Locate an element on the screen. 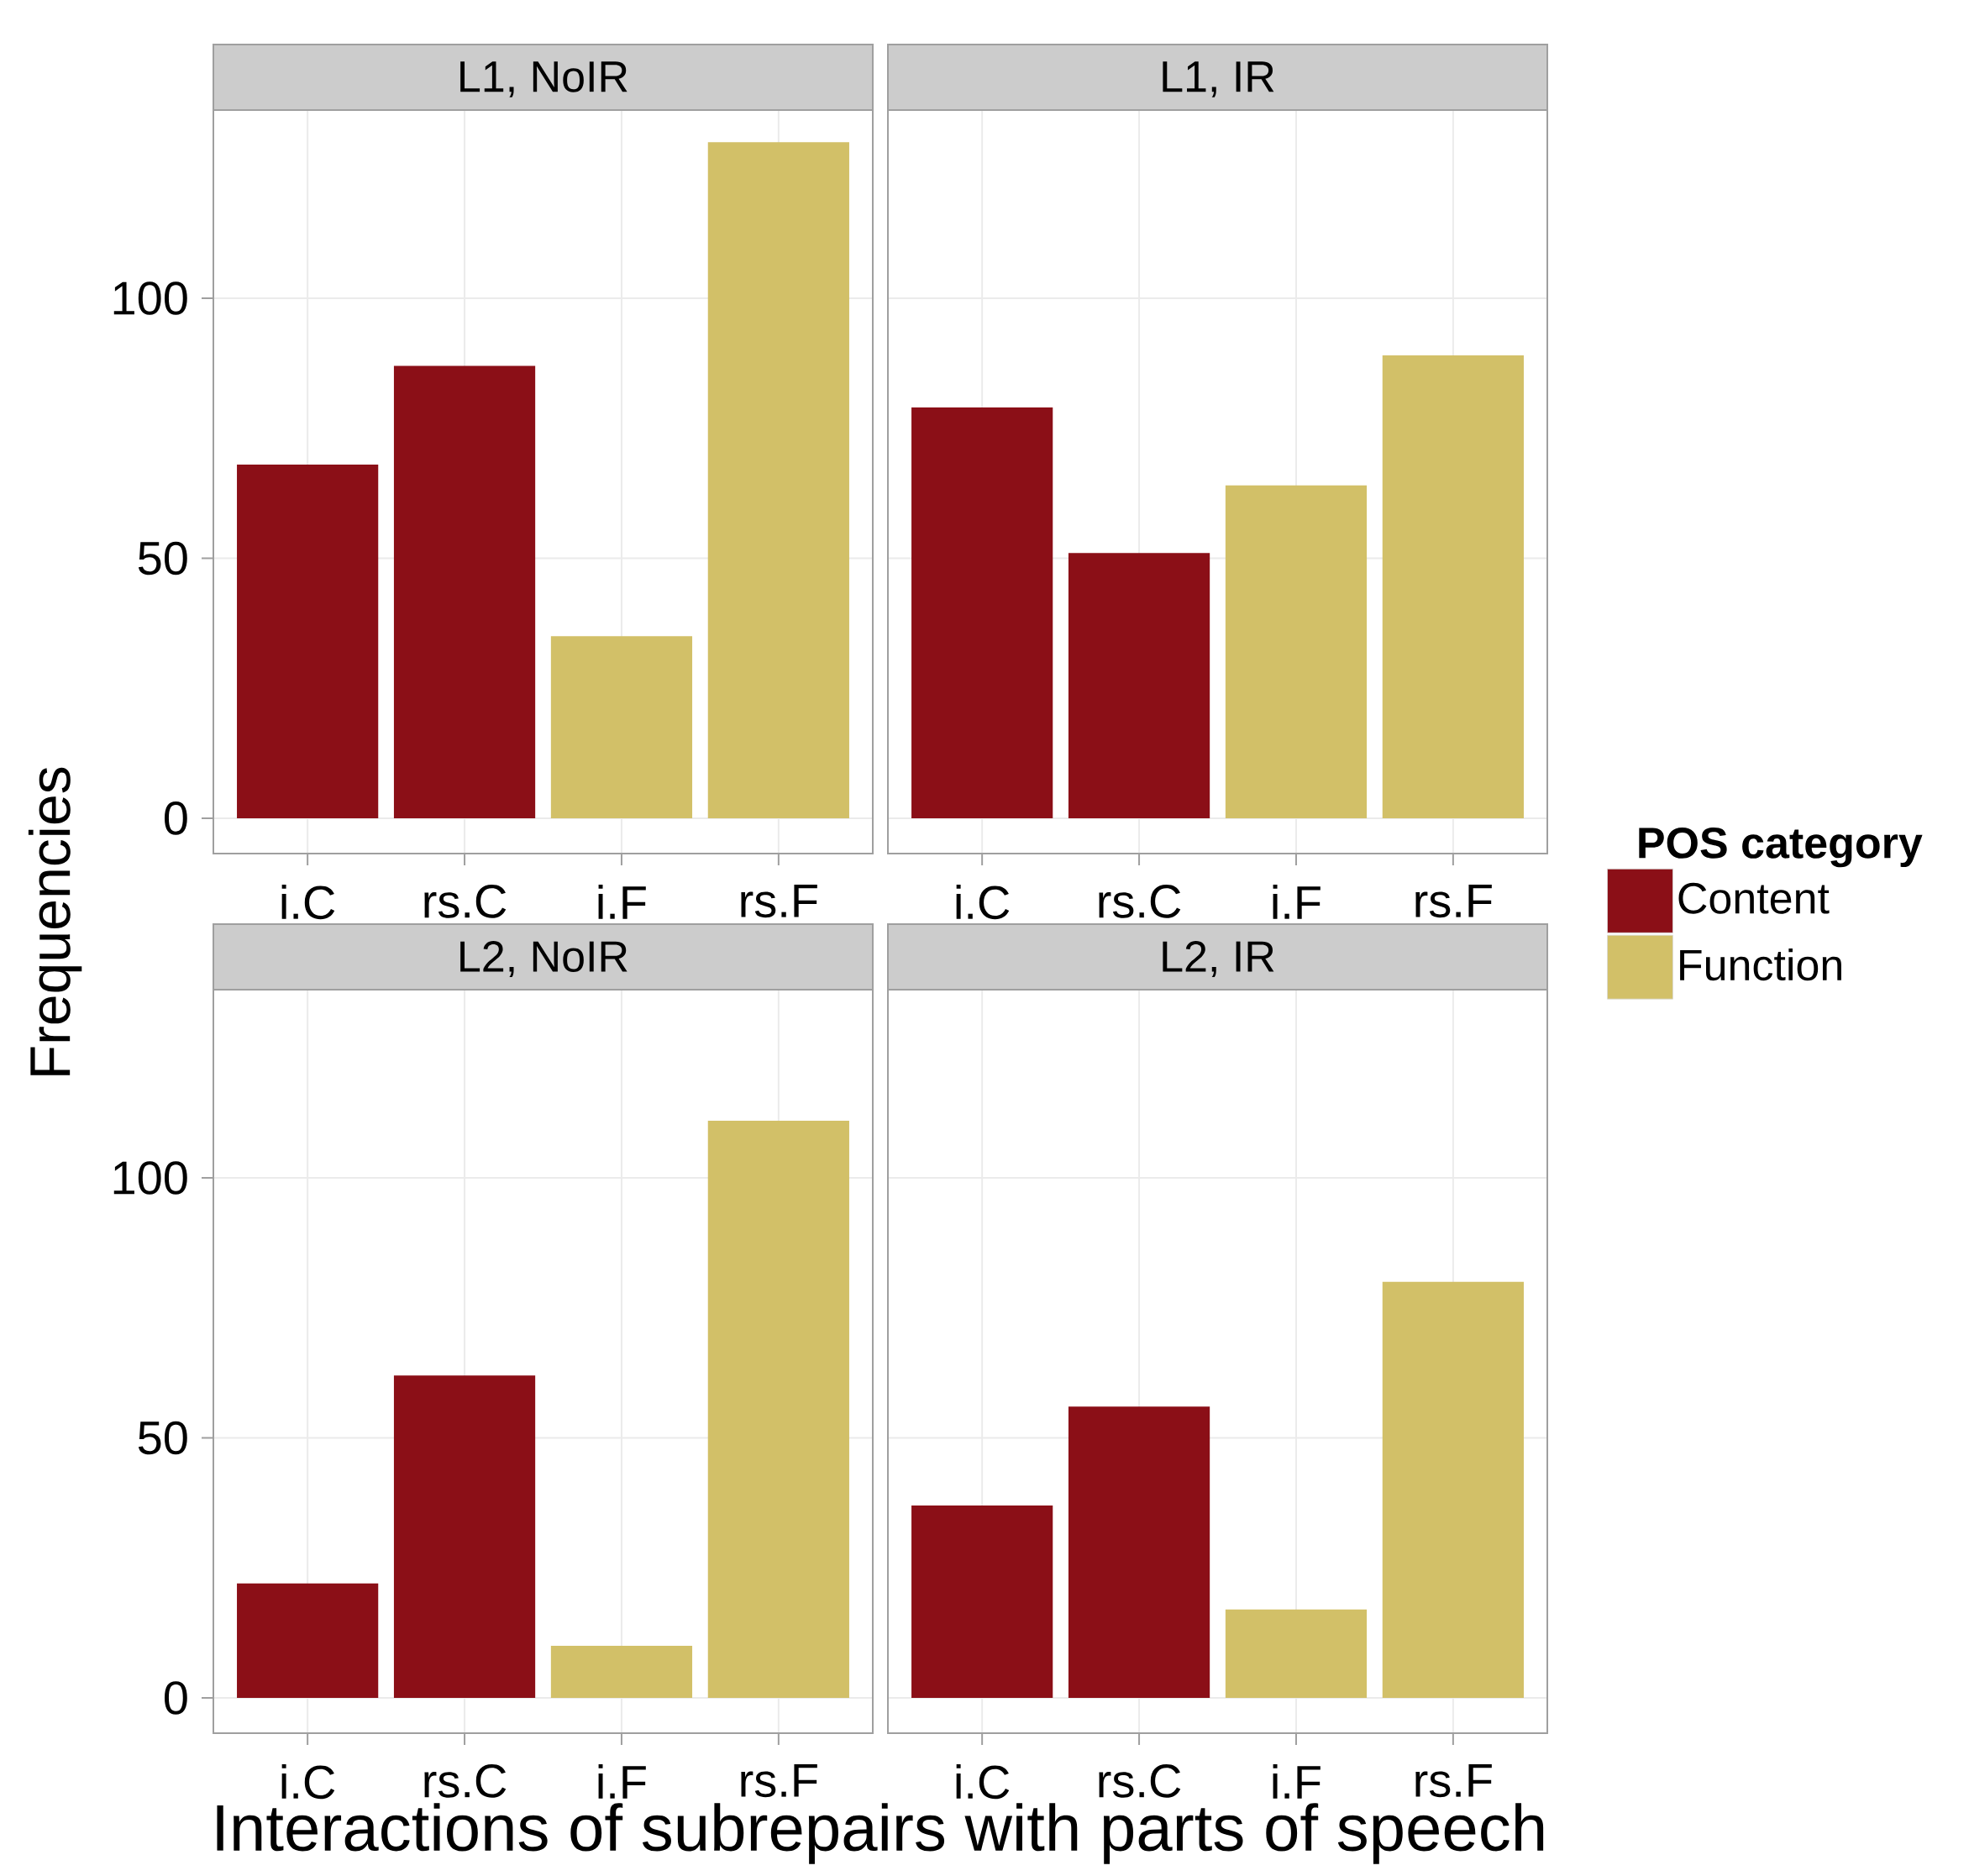 The image size is (1969, 1876). legend-label: Function is located at coordinates (1760, 964).